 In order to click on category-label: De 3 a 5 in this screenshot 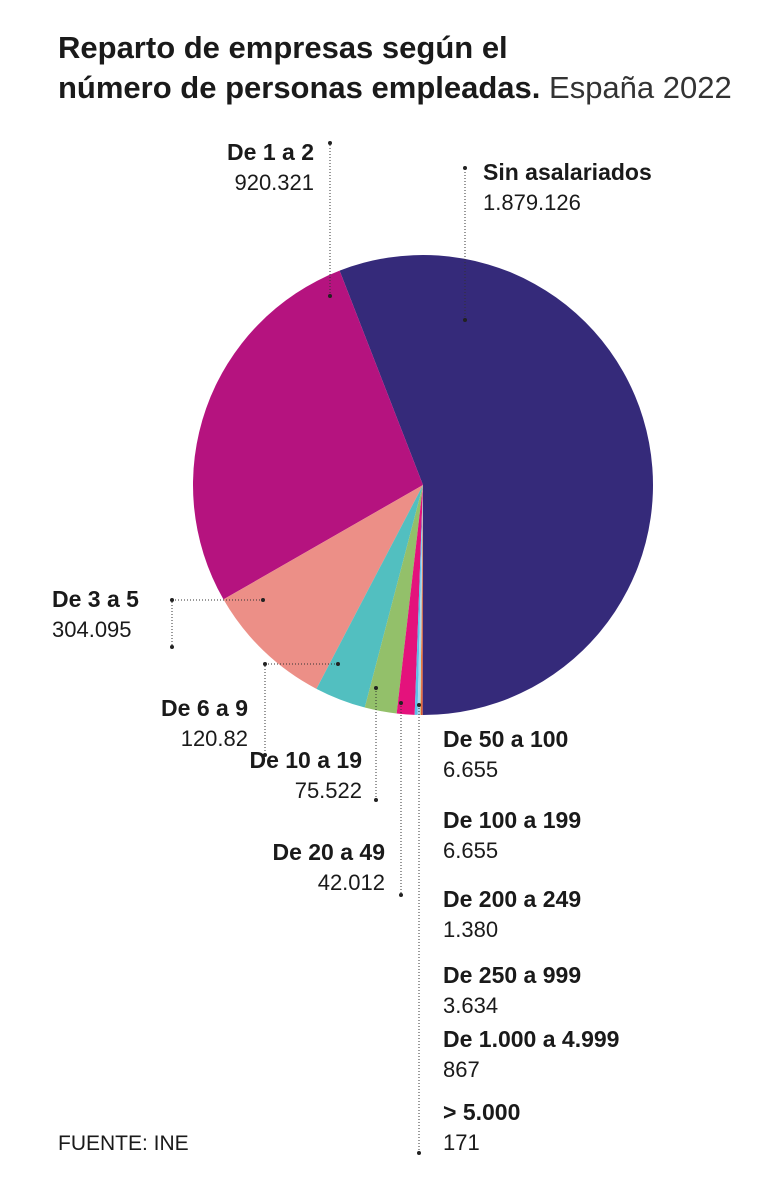, I will do `click(95, 599)`.